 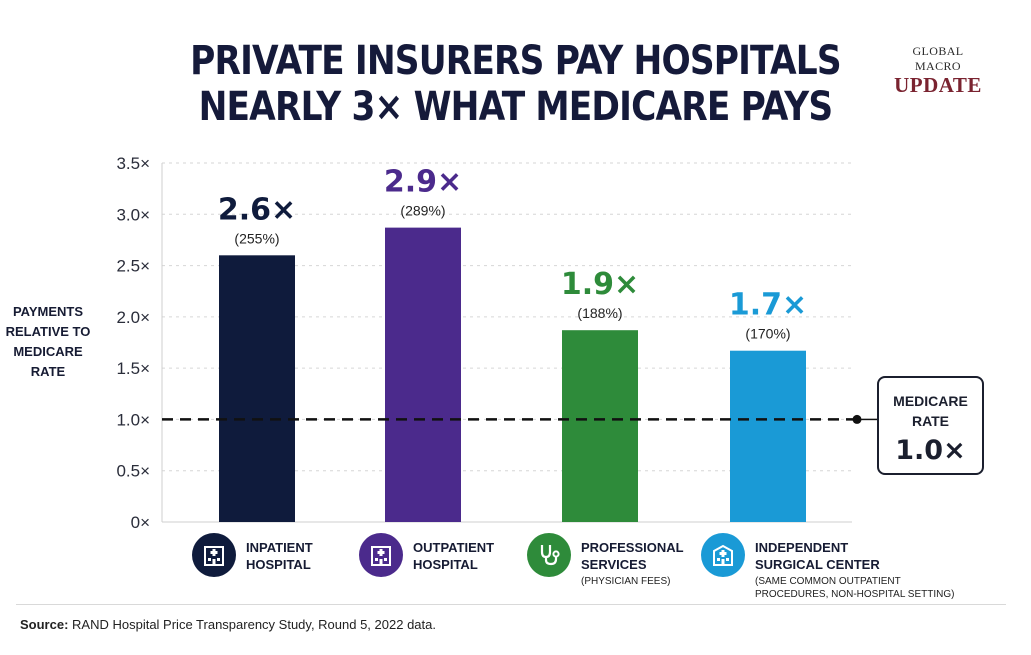 I want to click on chart-title-line2: NEARLY 3× WHAT MEDICARE PAYS, so click(x=515, y=107).